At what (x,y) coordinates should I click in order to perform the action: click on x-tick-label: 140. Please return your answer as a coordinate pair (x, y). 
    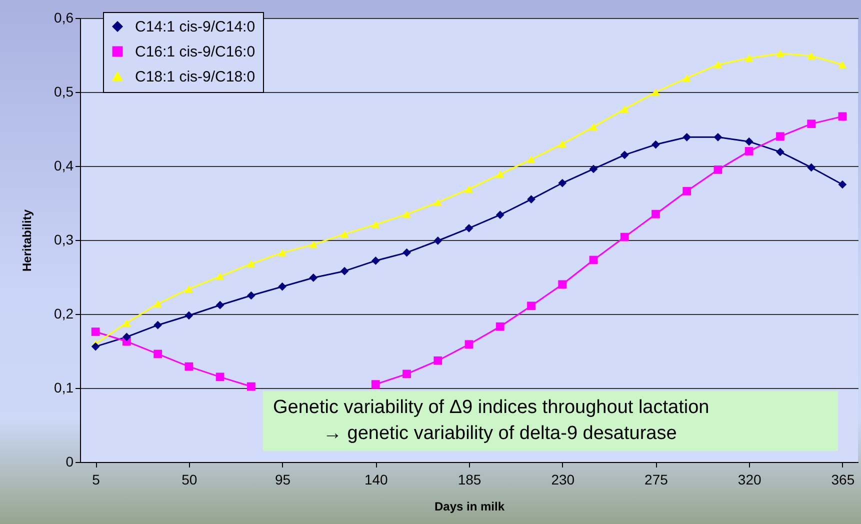
    Looking at the image, I should click on (376, 480).